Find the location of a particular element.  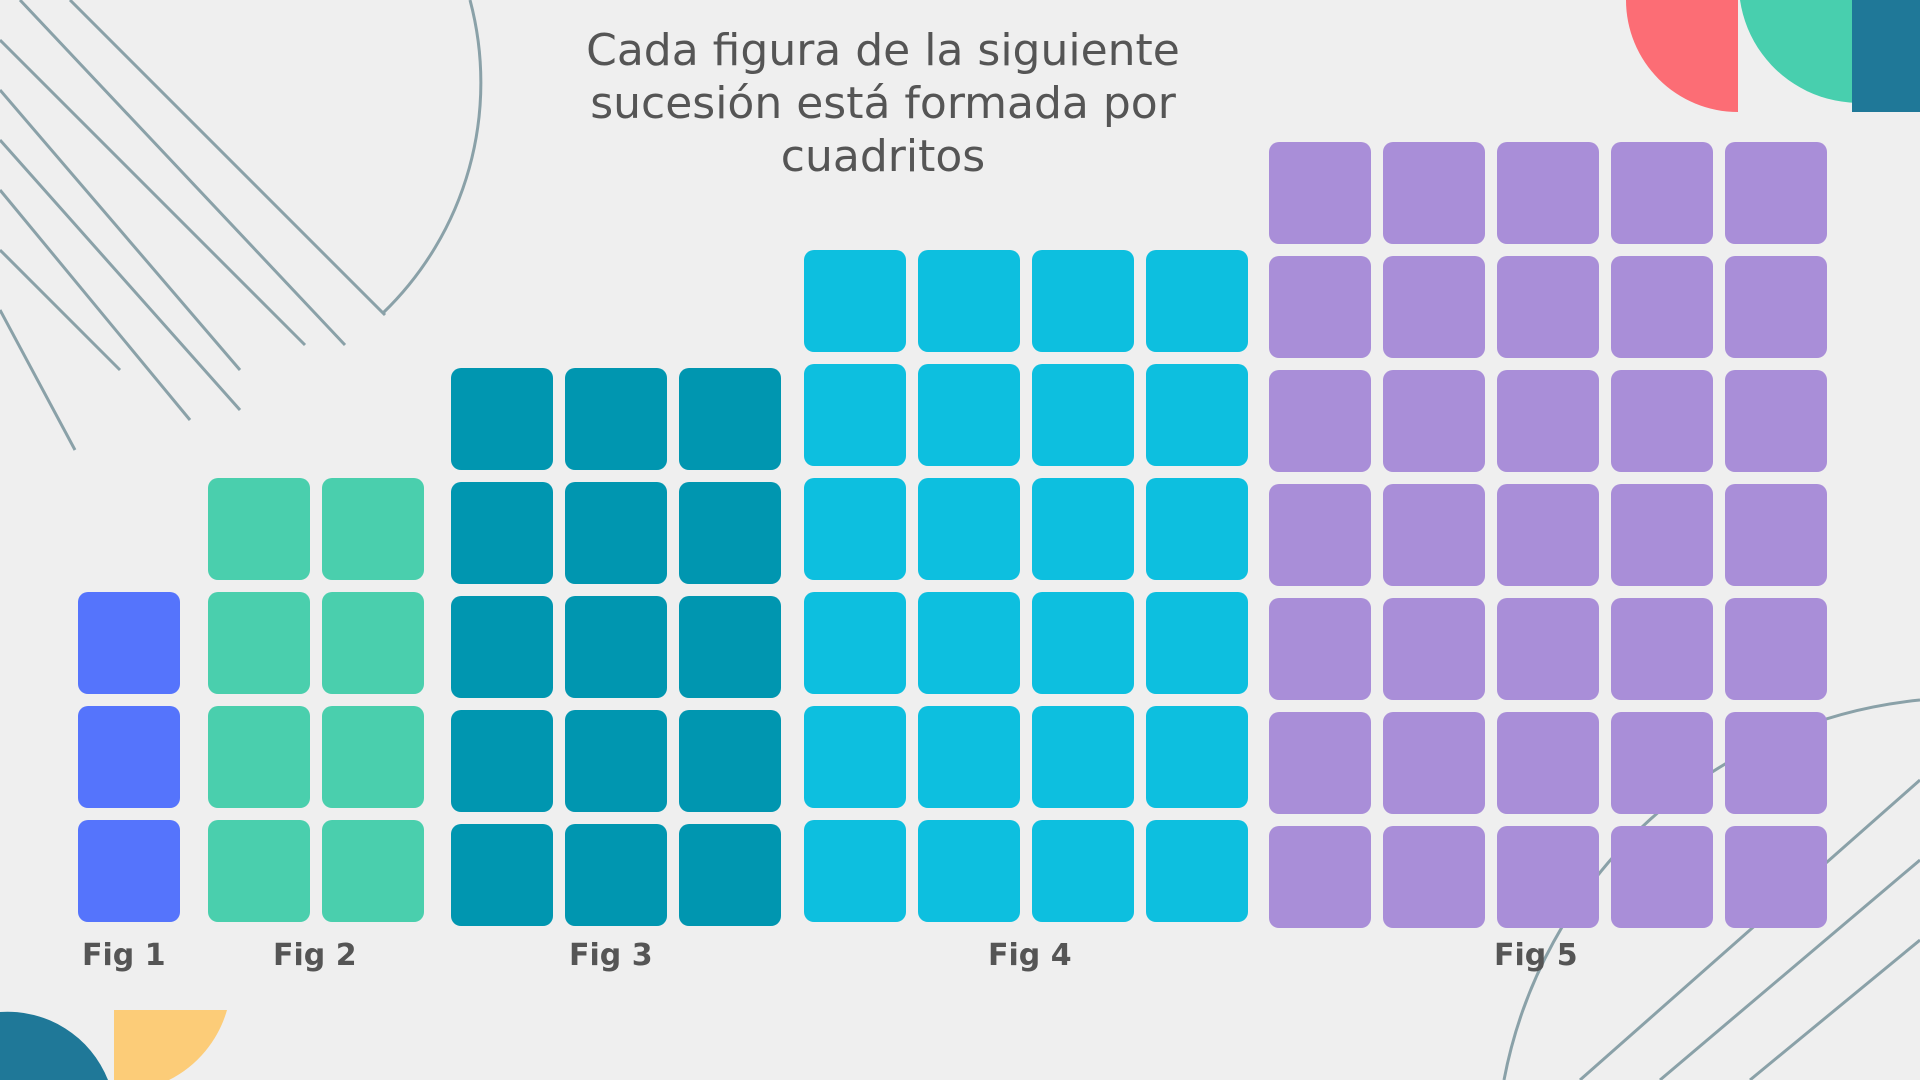

figure-4-label: Fig 4 is located at coordinates (1030, 955).